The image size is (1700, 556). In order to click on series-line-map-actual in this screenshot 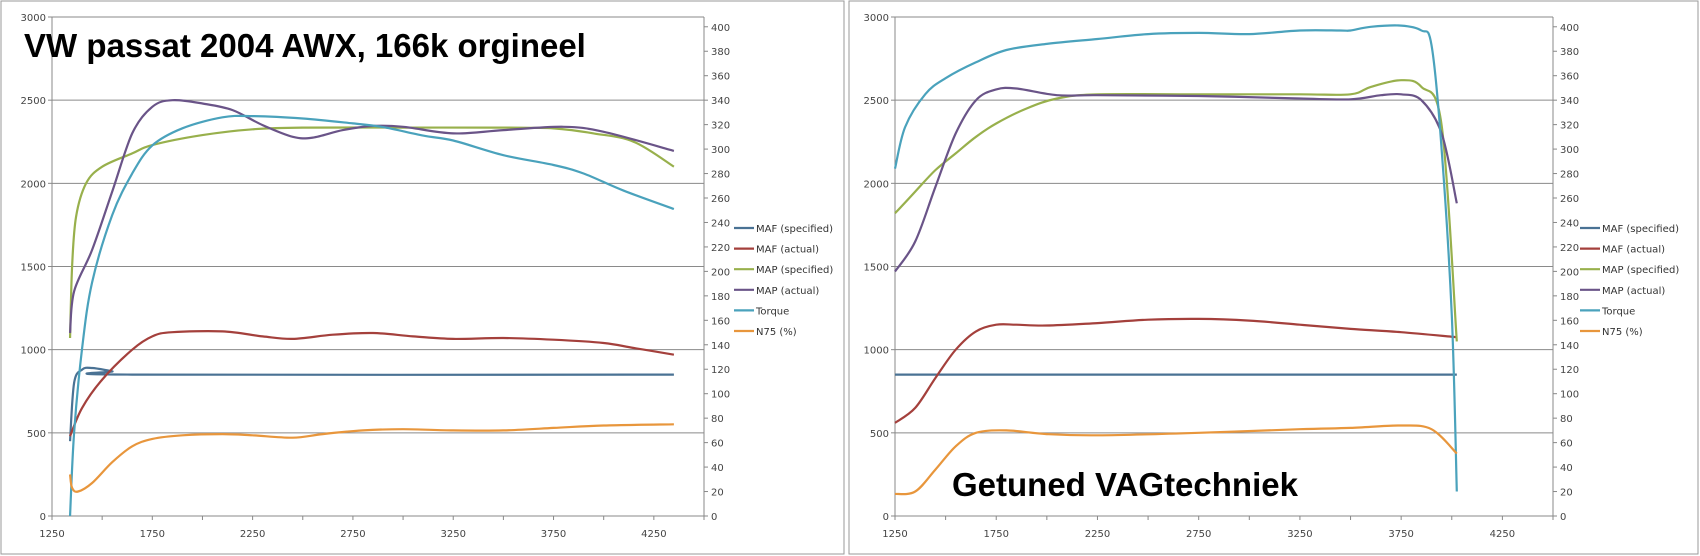, I will do `click(1176, 179)`.